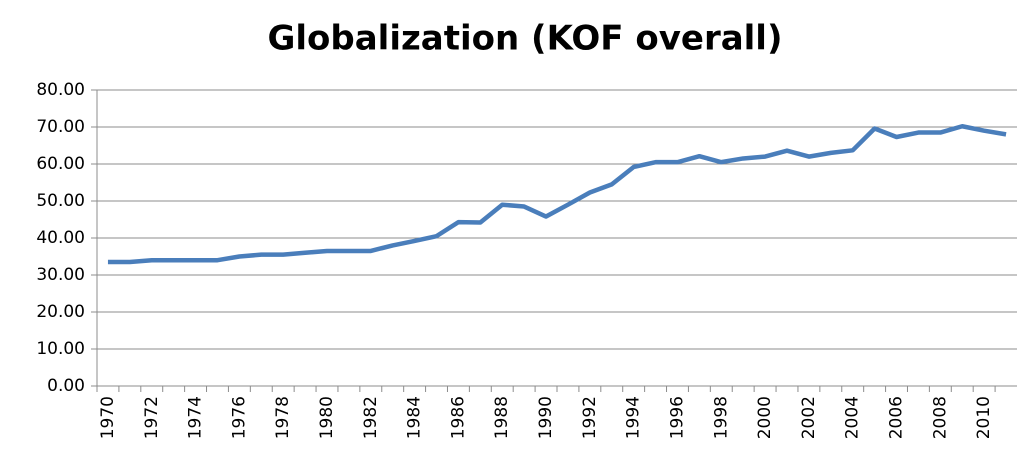  Describe the element at coordinates (239, 417) in the screenshot. I see `x-tick-label: 1976` at that location.